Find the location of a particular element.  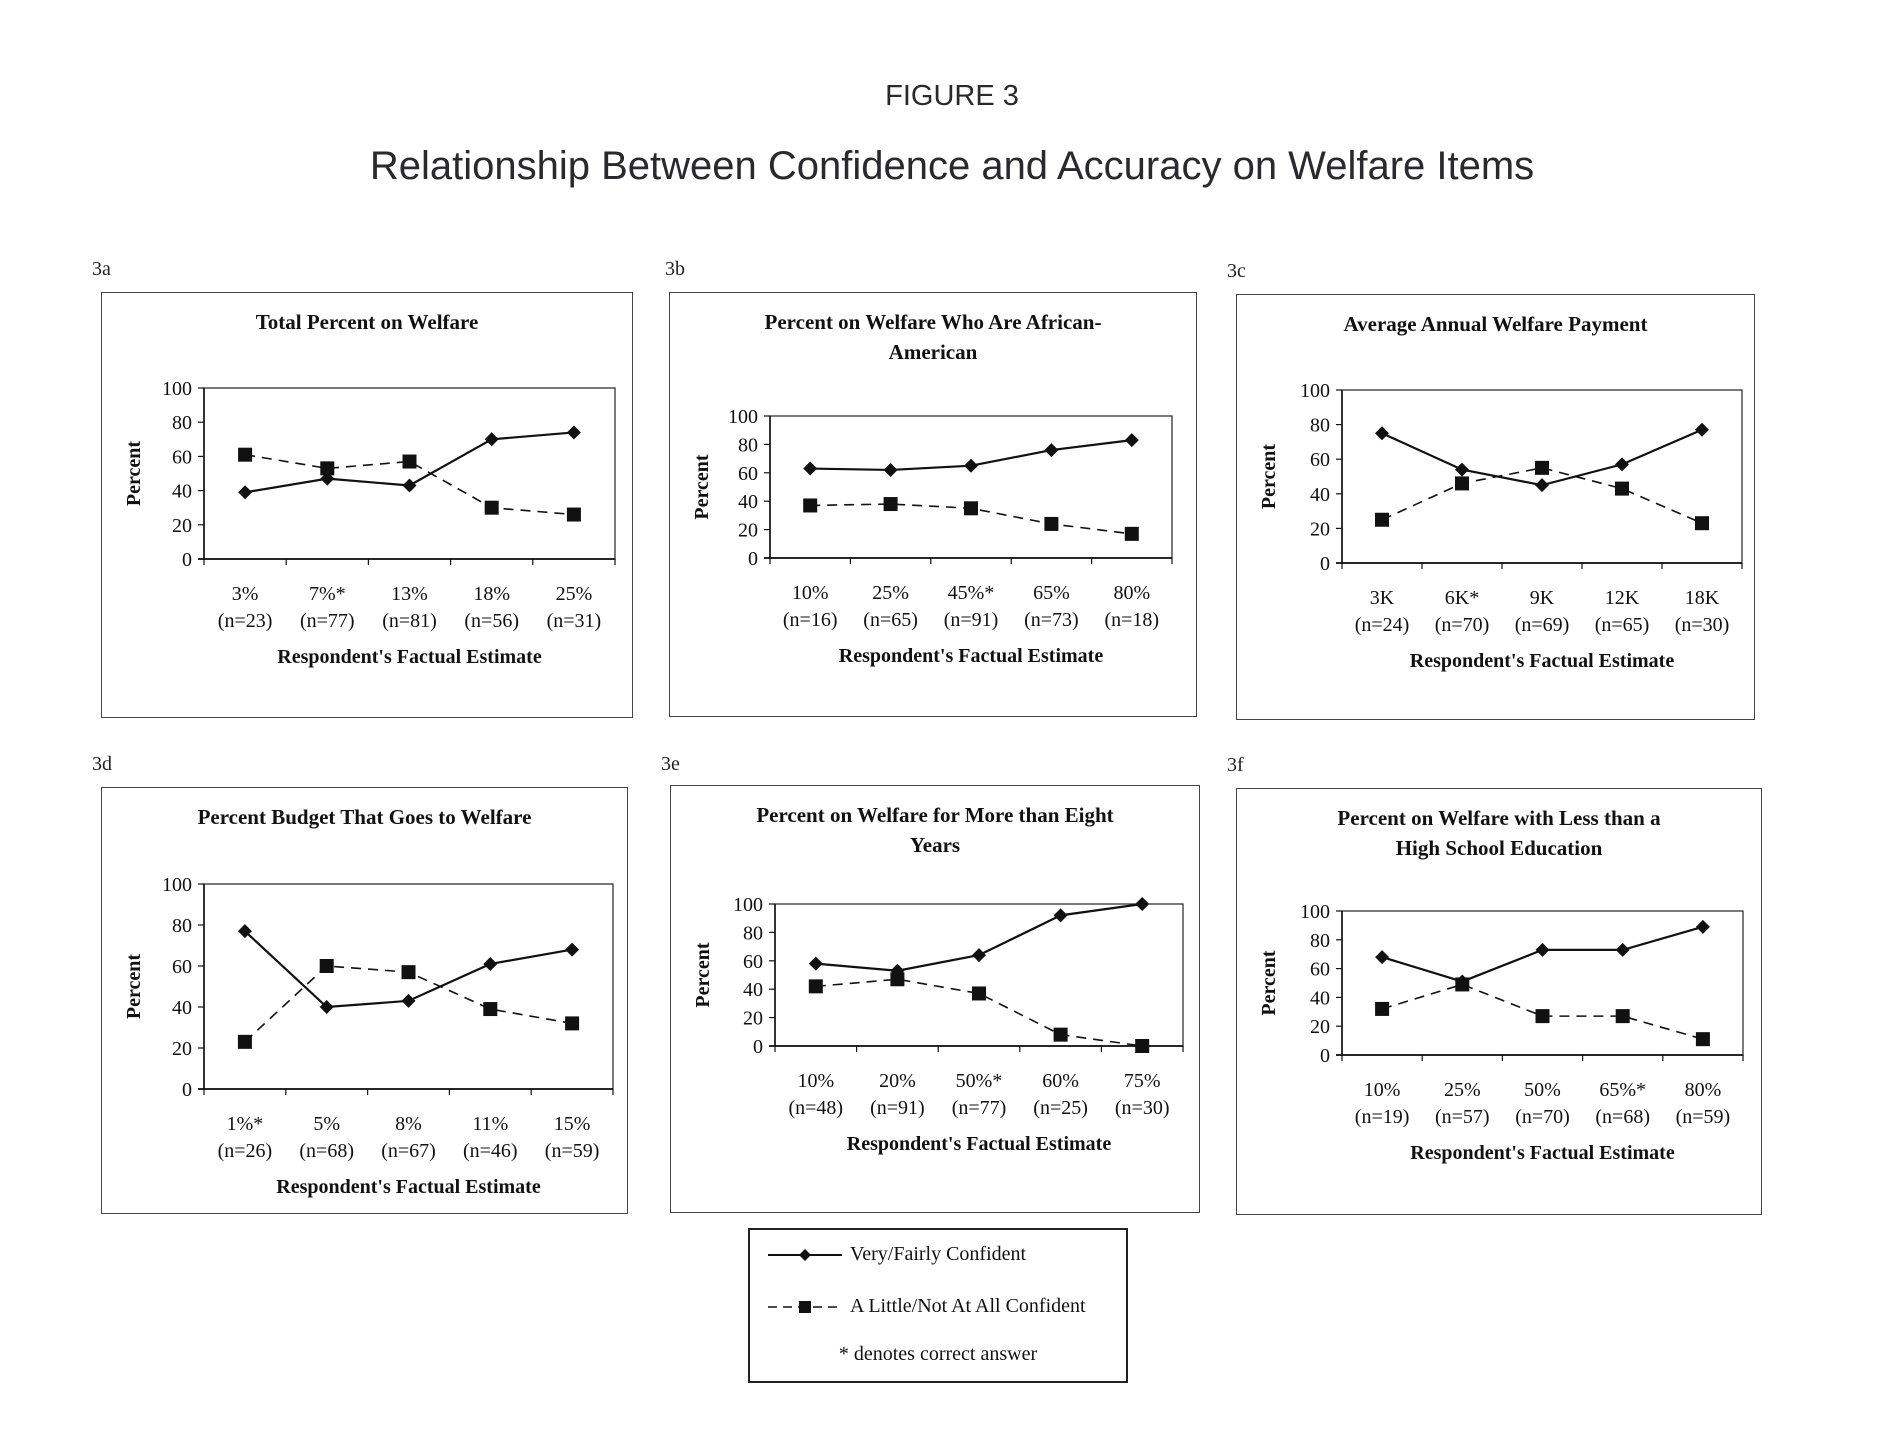

x-tick-label: 80% is located at coordinates (1131, 593).